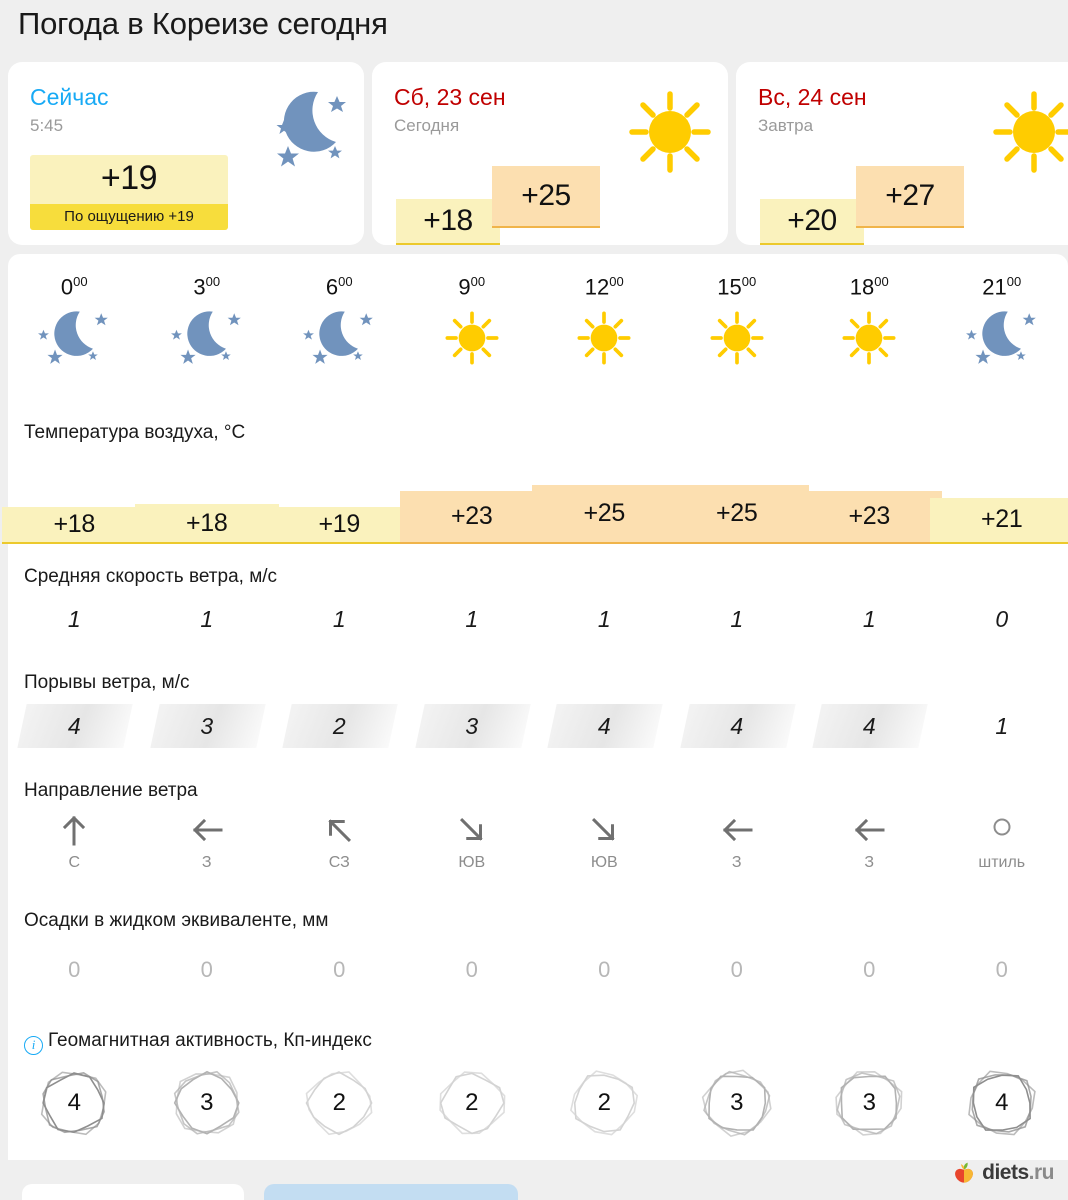 The height and width of the screenshot is (1200, 1068). Describe the element at coordinates (47, 125) in the screenshot. I see `current-time: 5:45` at that location.